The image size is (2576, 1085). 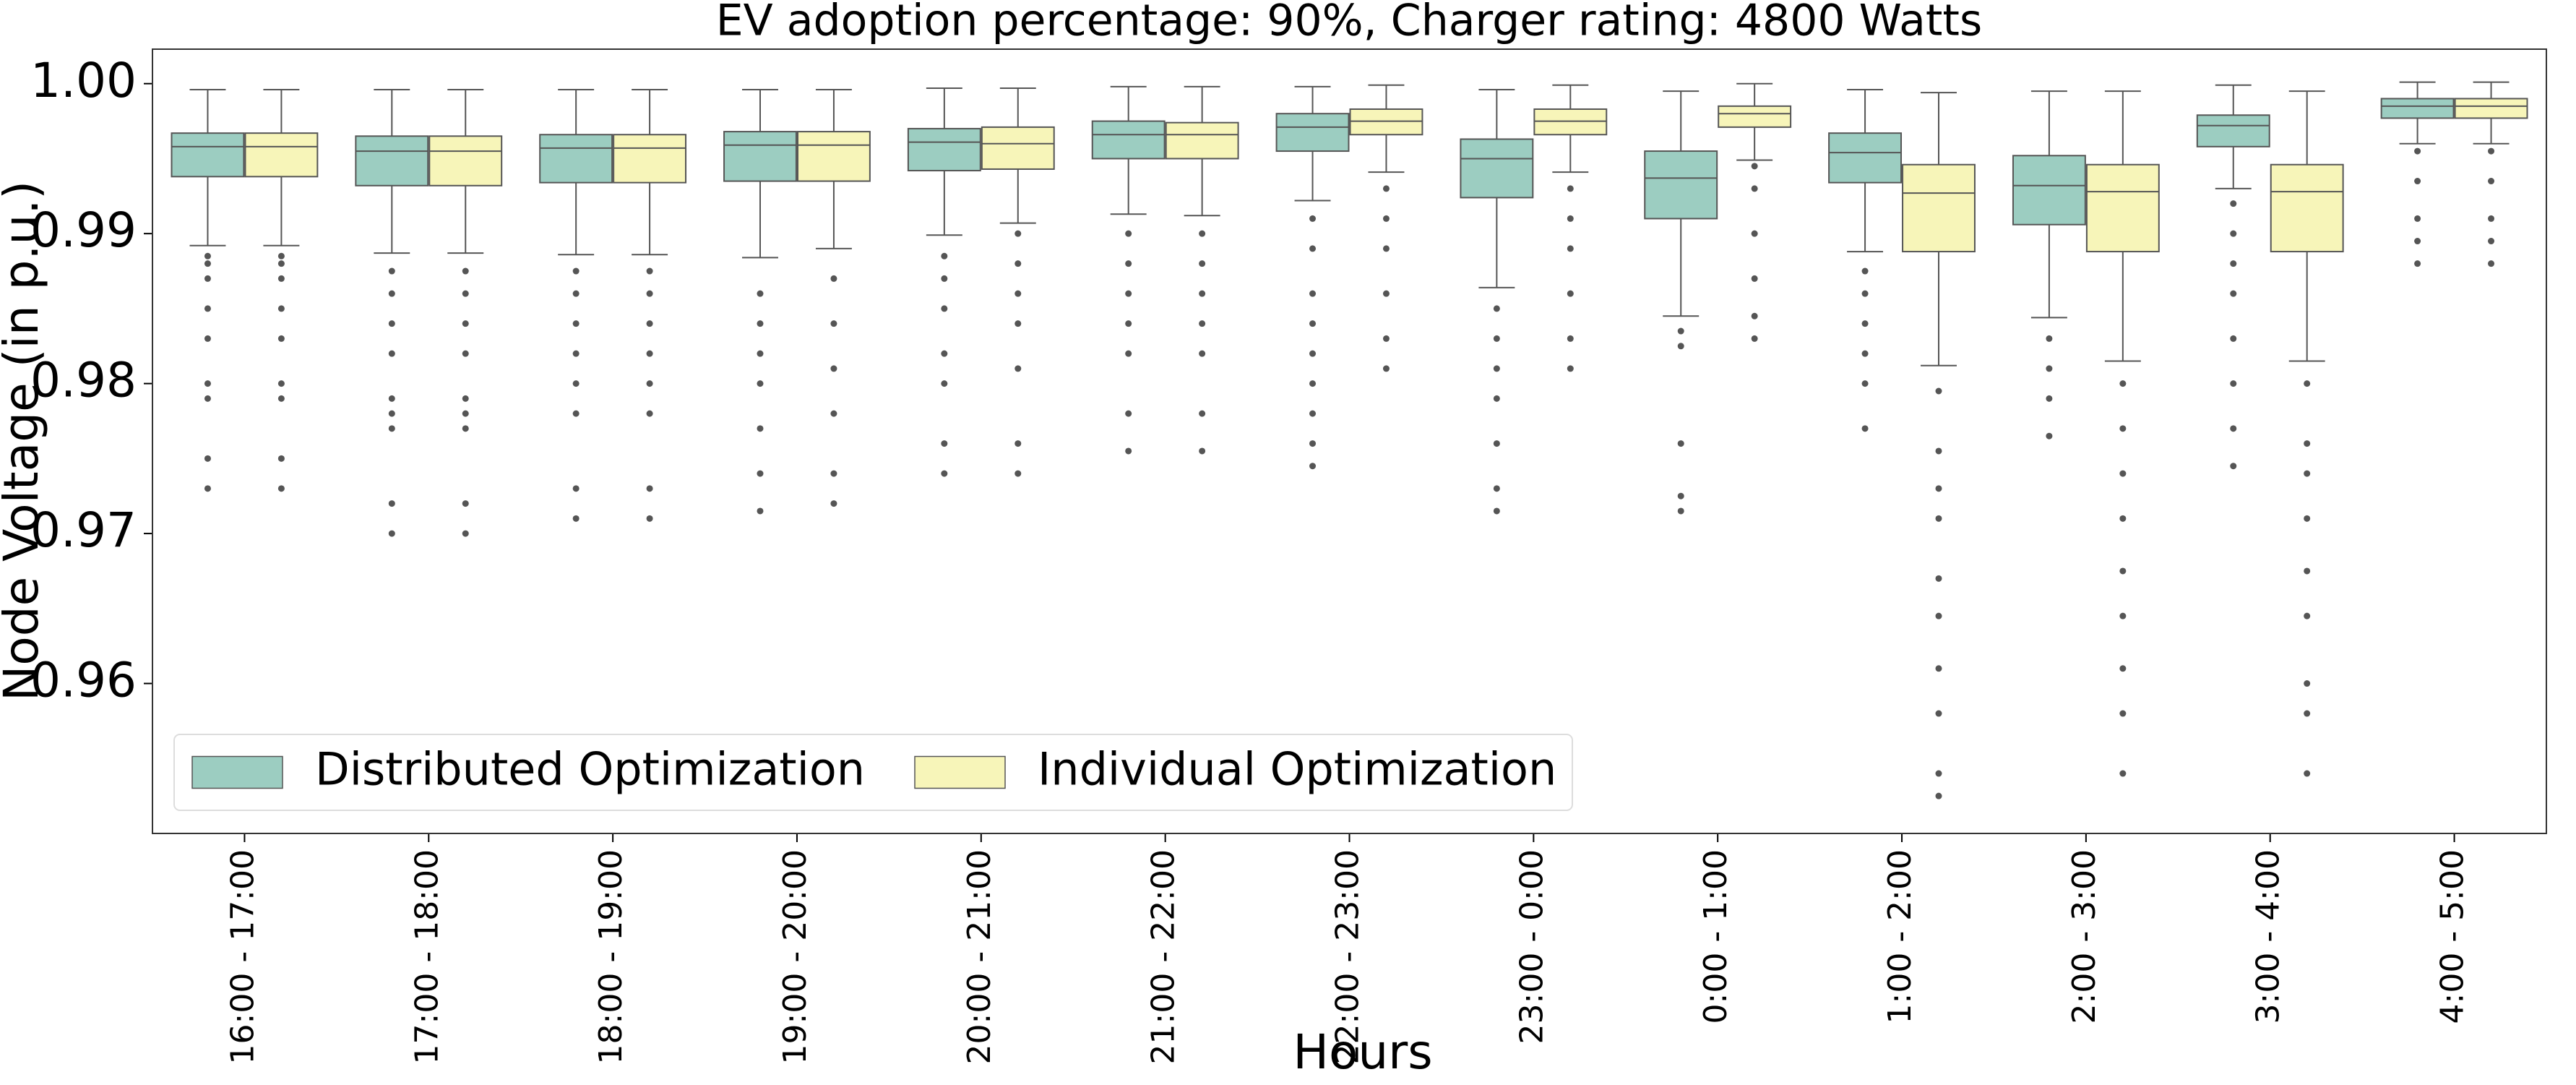 What do you see at coordinates (83, 230) in the screenshot?
I see `y-tick-label: 0.99` at bounding box center [83, 230].